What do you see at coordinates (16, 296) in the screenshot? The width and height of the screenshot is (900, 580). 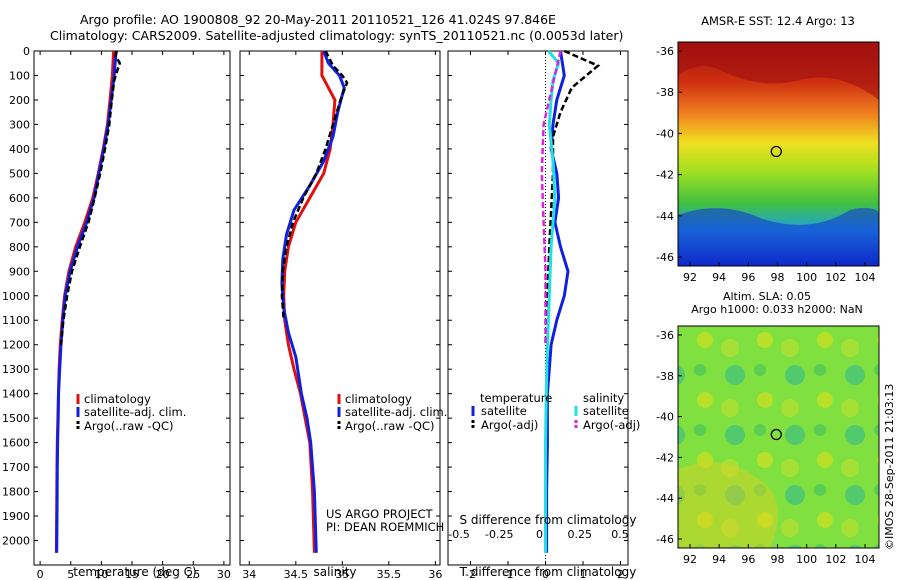 I see `y-tick-label: 1000` at bounding box center [16, 296].